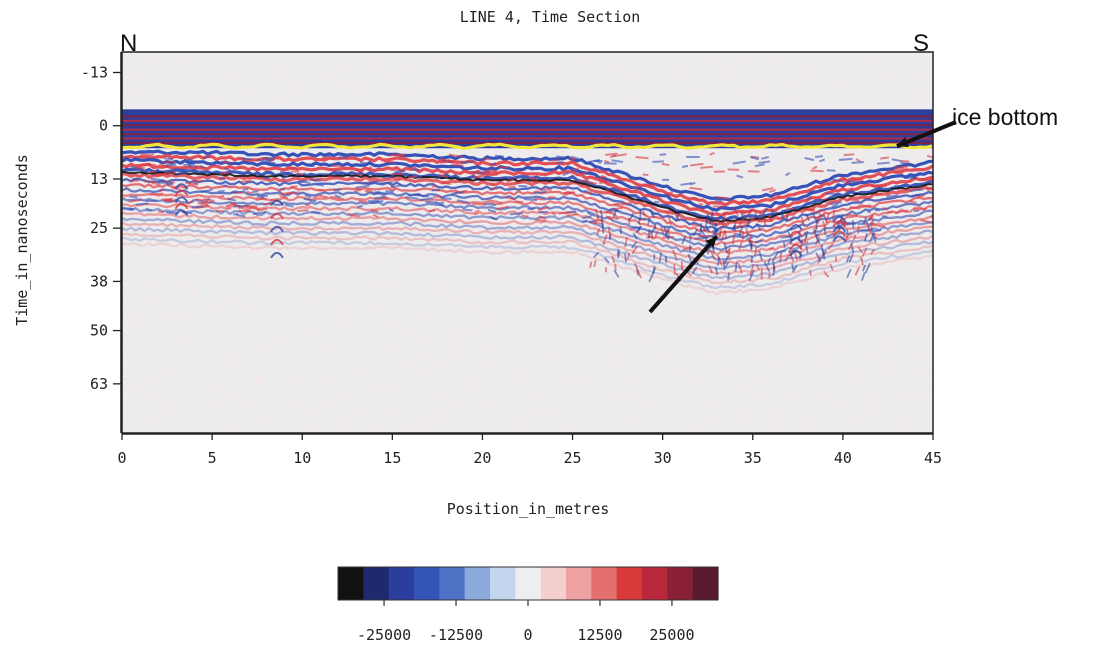  I want to click on ice-bottom-reflector, so click(527, 146).